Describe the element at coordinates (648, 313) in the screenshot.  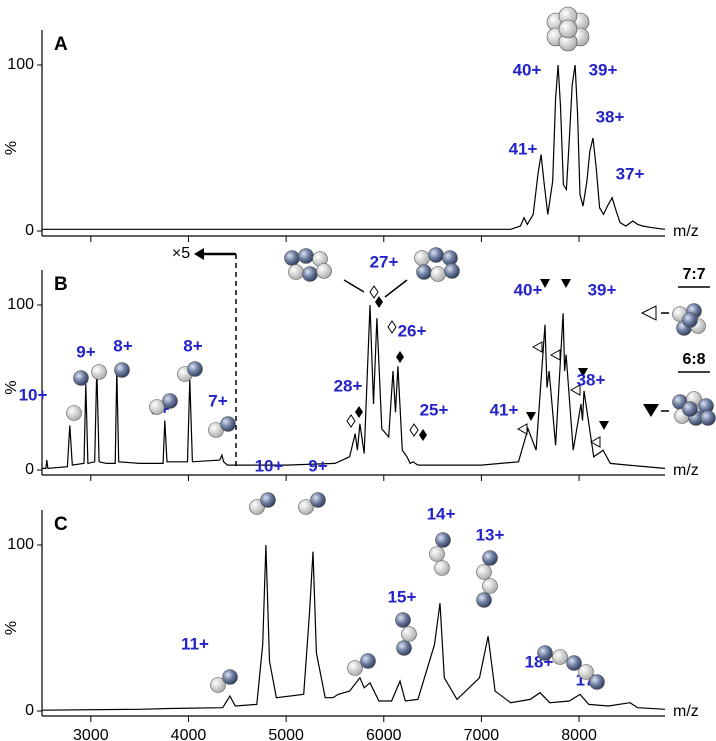
I see `legend-open-triangle` at that location.